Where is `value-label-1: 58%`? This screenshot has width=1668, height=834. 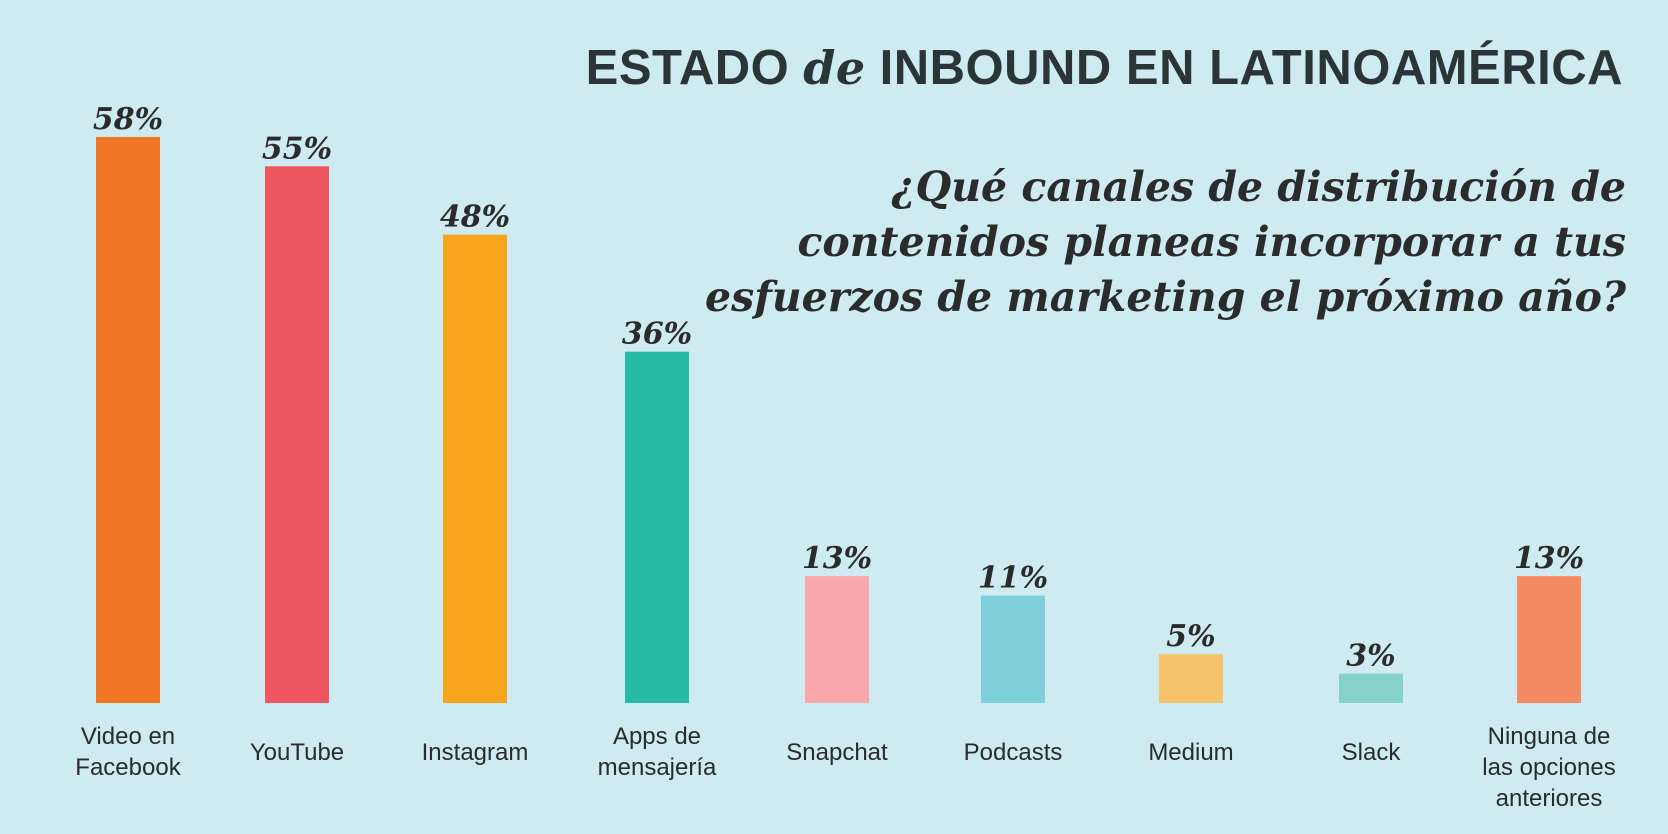
value-label-1: 58% is located at coordinates (128, 119).